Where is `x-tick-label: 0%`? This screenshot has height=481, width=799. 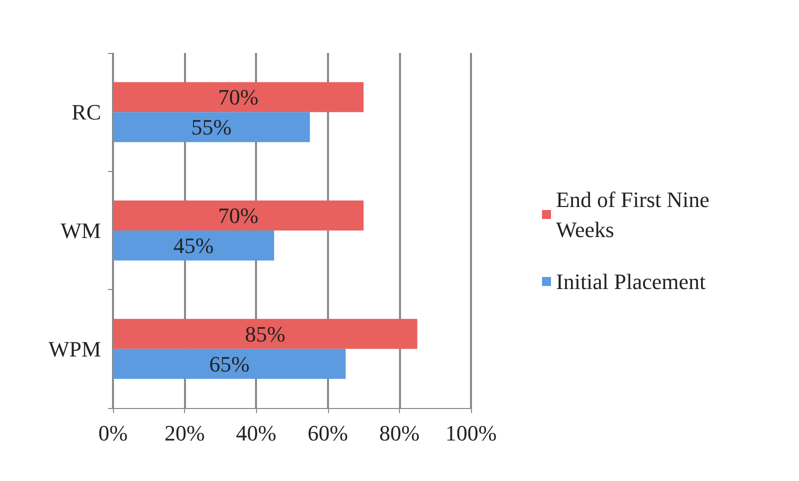 x-tick-label: 0% is located at coordinates (113, 433).